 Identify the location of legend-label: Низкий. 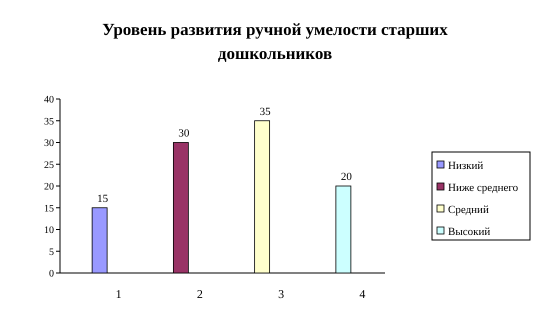
(466, 166).